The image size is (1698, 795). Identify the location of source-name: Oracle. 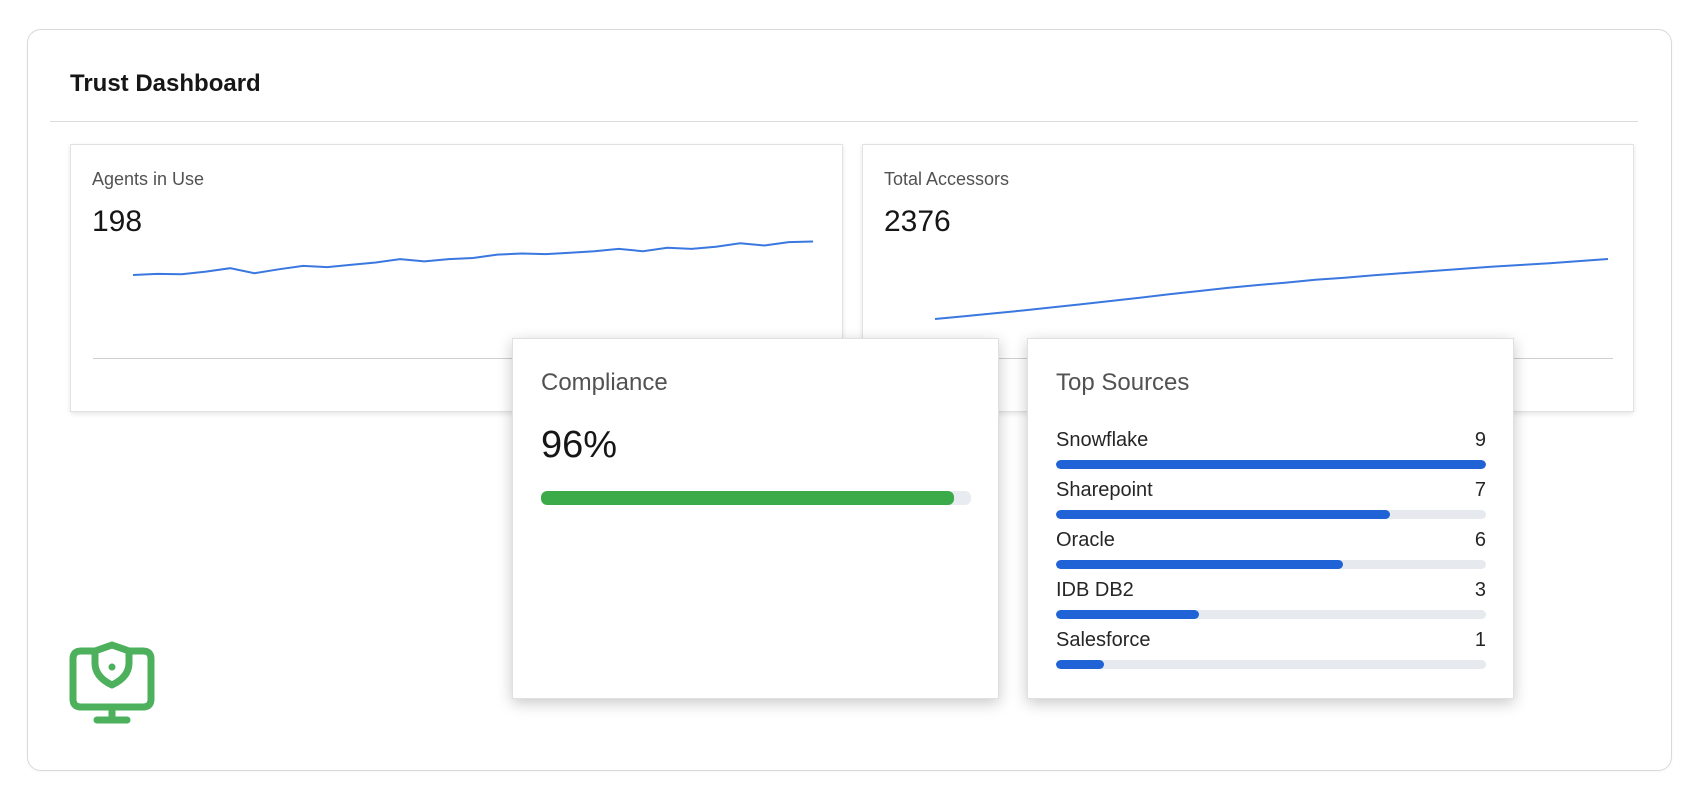
(1085, 540).